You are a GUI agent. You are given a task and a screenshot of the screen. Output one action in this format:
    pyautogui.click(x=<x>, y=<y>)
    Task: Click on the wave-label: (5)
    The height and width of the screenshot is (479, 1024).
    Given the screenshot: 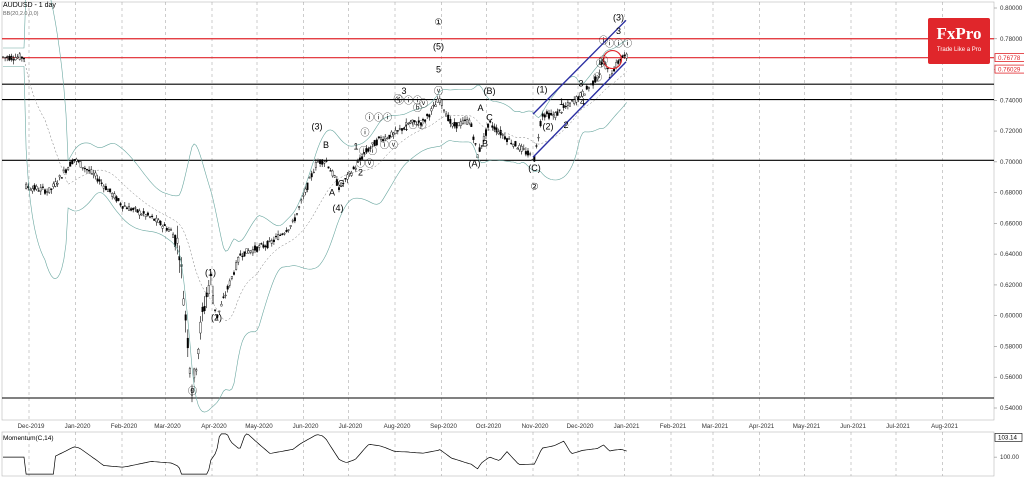 What is the action you would take?
    pyautogui.click(x=438, y=47)
    